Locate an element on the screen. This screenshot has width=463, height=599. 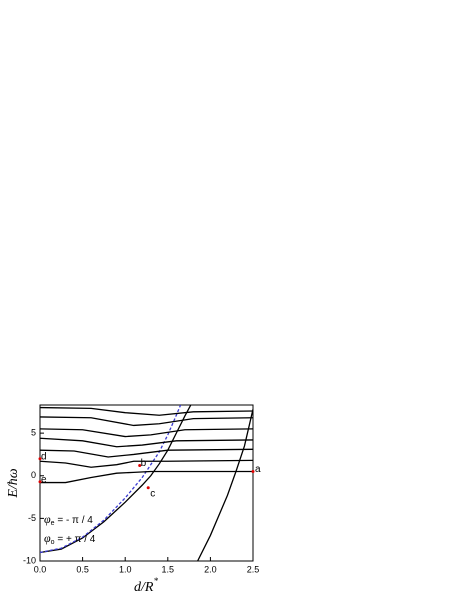
y-tick-label: -5 is located at coordinates (32, 518).